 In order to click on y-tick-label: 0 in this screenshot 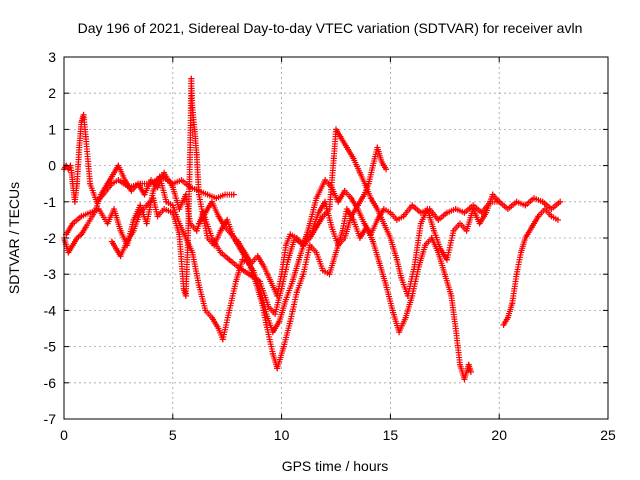, I will do `click(52, 166)`.